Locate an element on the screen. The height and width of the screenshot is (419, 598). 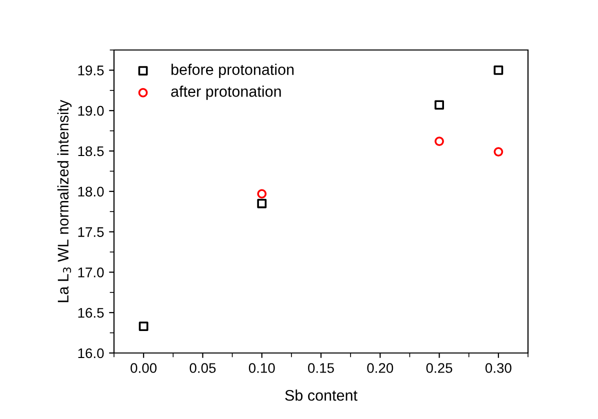
y-tick-label: 18.0 is located at coordinates (91, 191).